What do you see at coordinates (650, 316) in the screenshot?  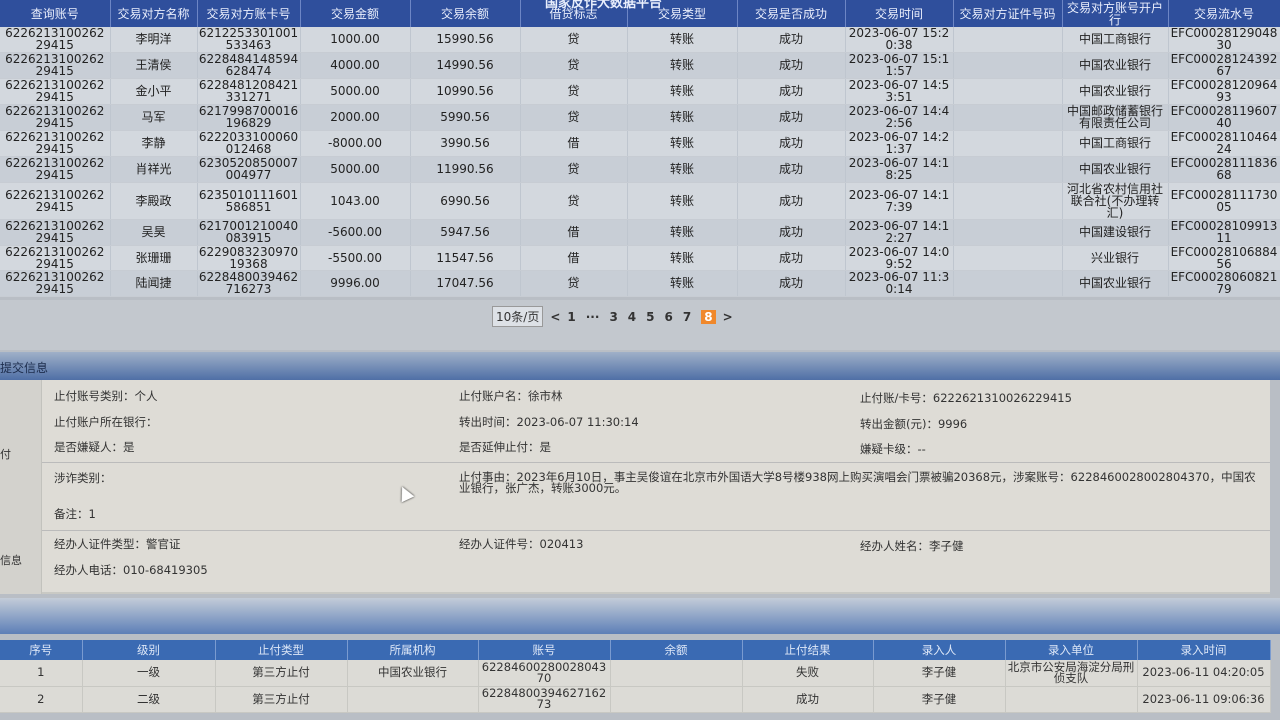 I see `page-button-5: 5` at bounding box center [650, 316].